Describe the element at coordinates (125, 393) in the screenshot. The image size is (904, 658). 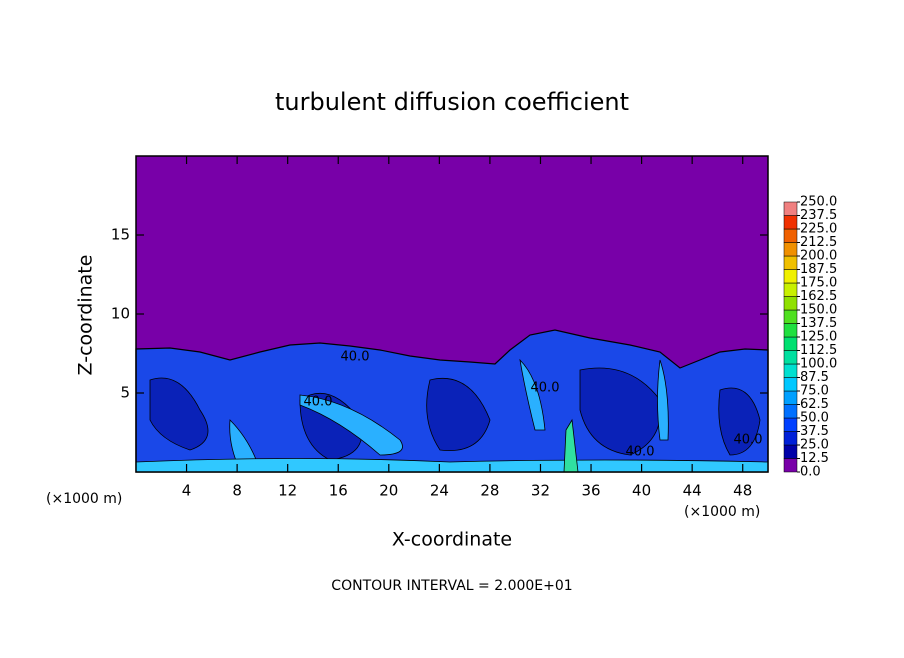
I see `y-tick-label: 5` at that location.